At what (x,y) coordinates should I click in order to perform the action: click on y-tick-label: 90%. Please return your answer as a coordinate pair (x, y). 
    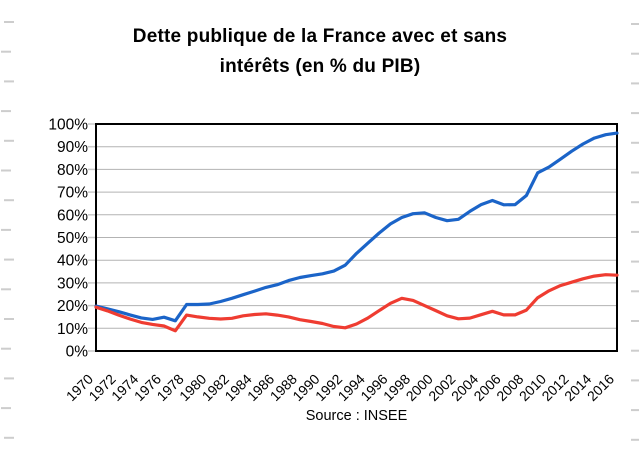
    Looking at the image, I should click on (72, 147).